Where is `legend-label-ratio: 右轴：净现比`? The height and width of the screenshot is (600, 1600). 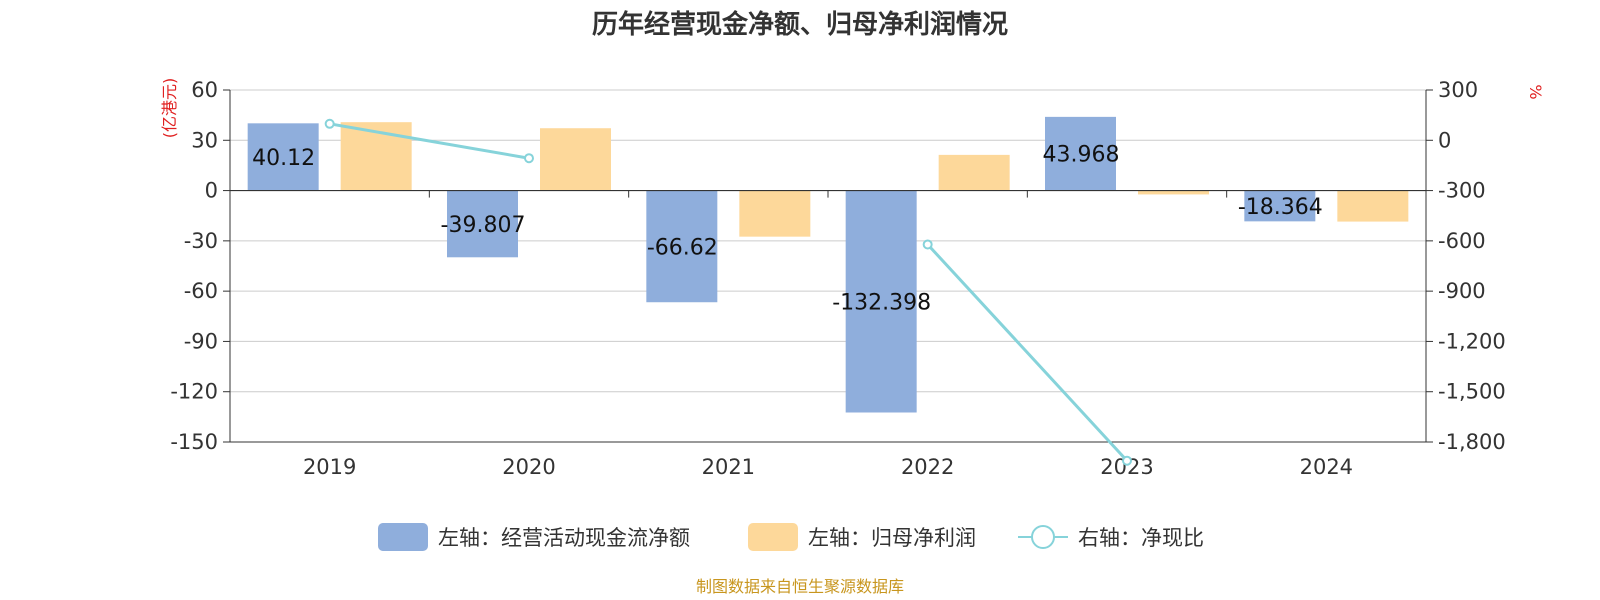 legend-label-ratio: 右轴：净现比 is located at coordinates (1141, 538).